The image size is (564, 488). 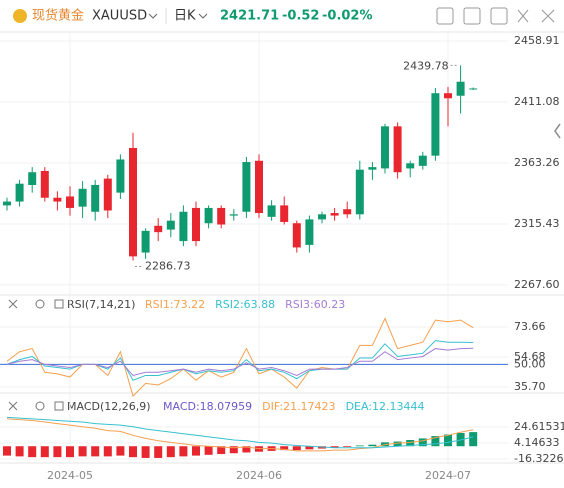 What do you see at coordinates (315, 304) in the screenshot?
I see `legend-entry: RSI3:60.23` at bounding box center [315, 304].